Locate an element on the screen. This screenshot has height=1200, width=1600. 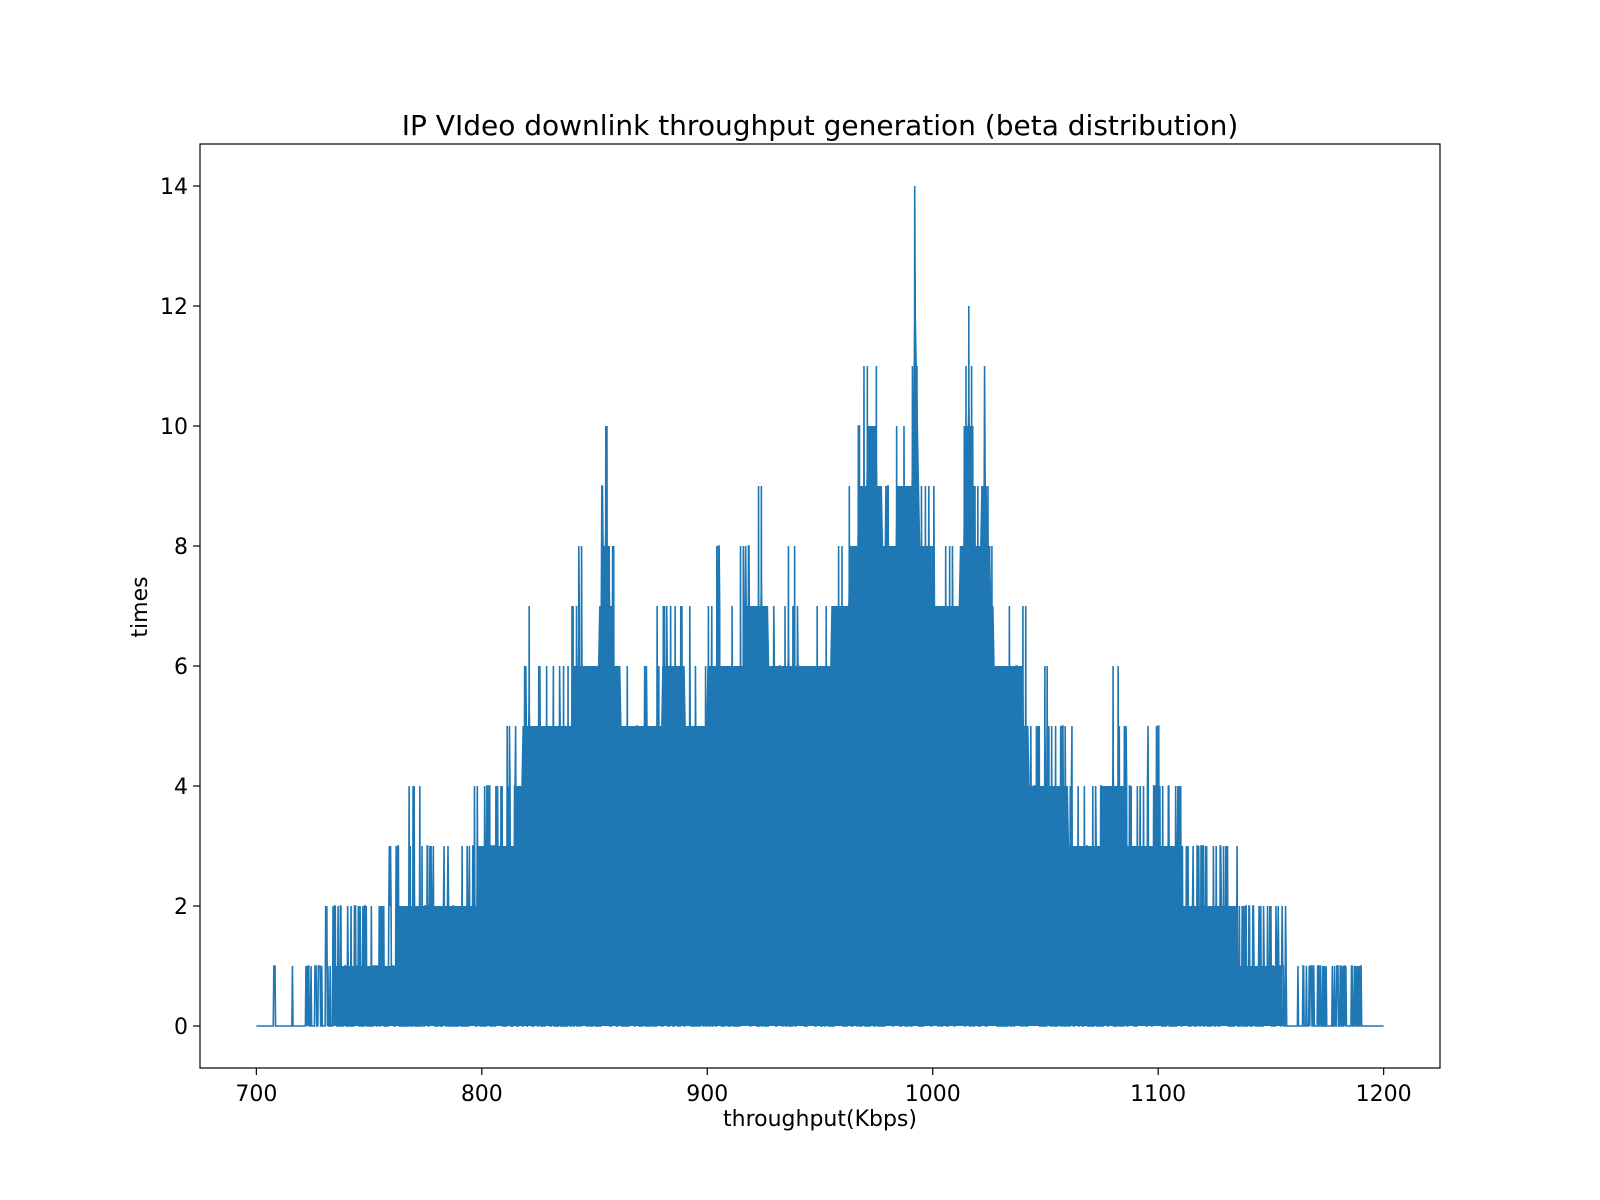
x-axis: 700 800 900 1000 1100 1200 is located at coordinates (823, 1087).